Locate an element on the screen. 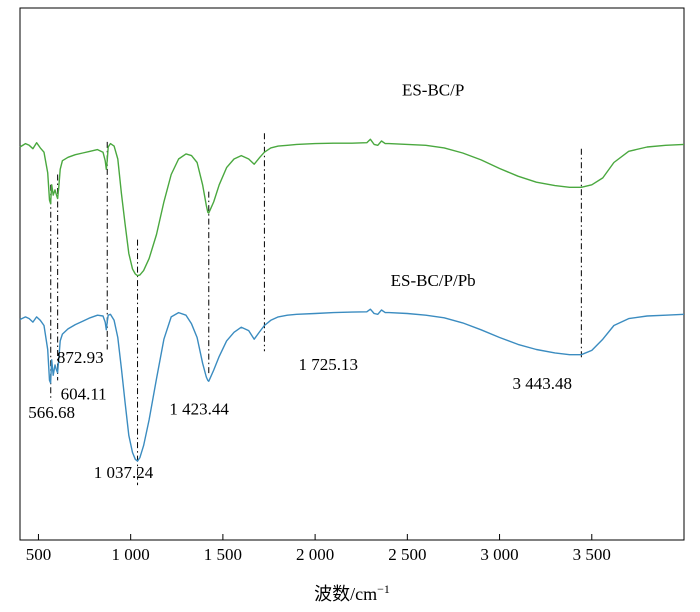 The image size is (700, 612). x-tick-label-4: 2 500 is located at coordinates (407, 554).